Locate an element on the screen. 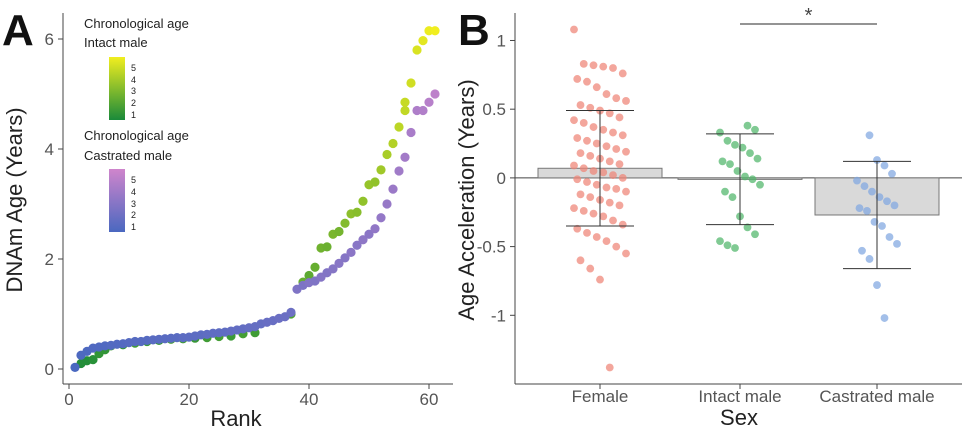 The height and width of the screenshot is (442, 967). panel-a-y-tick-label: 2 is located at coordinates (49, 259).